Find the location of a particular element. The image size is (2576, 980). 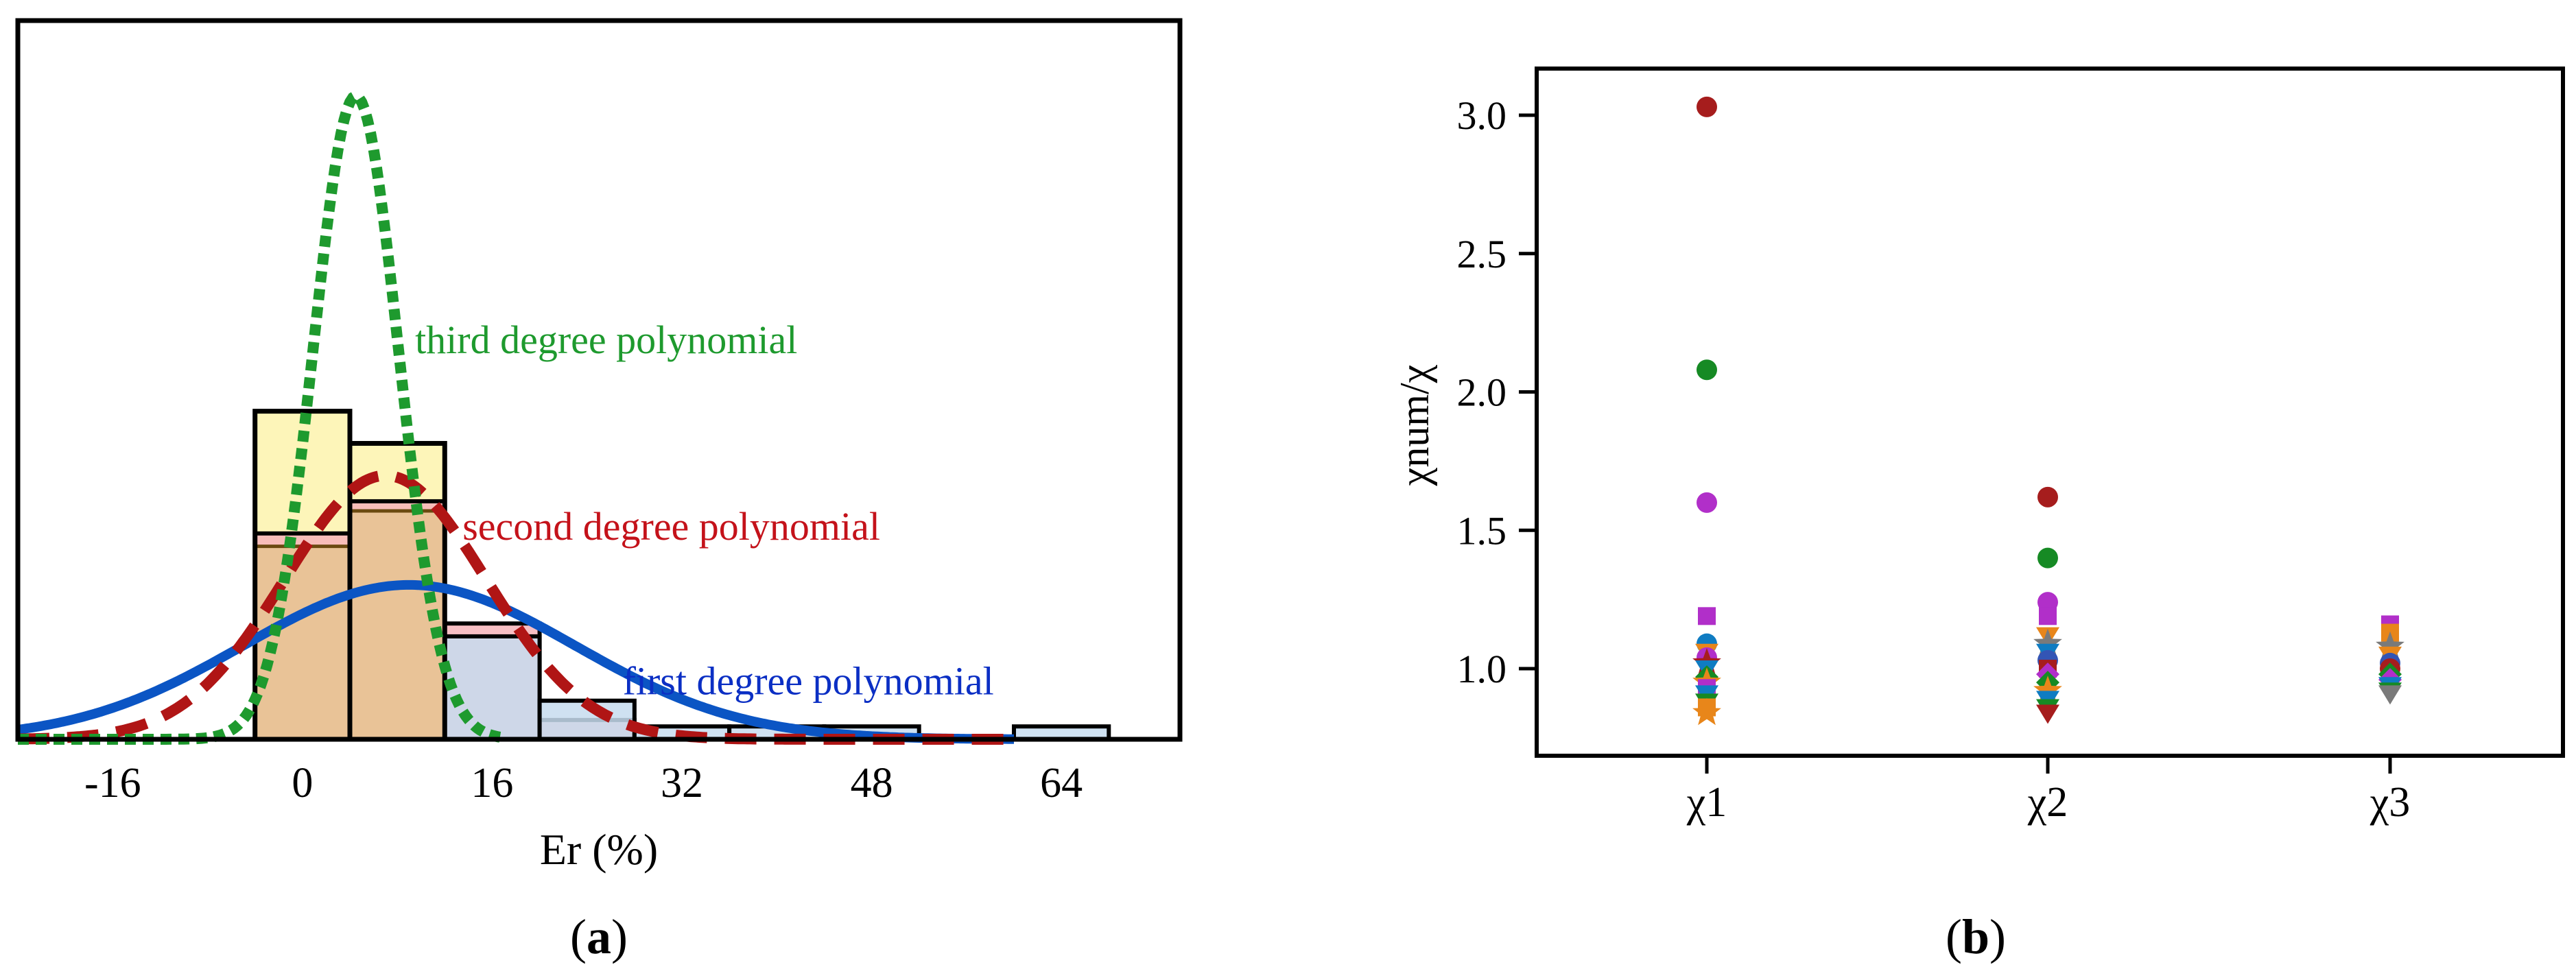

x-tick-label-16: 16 is located at coordinates (492, 783).